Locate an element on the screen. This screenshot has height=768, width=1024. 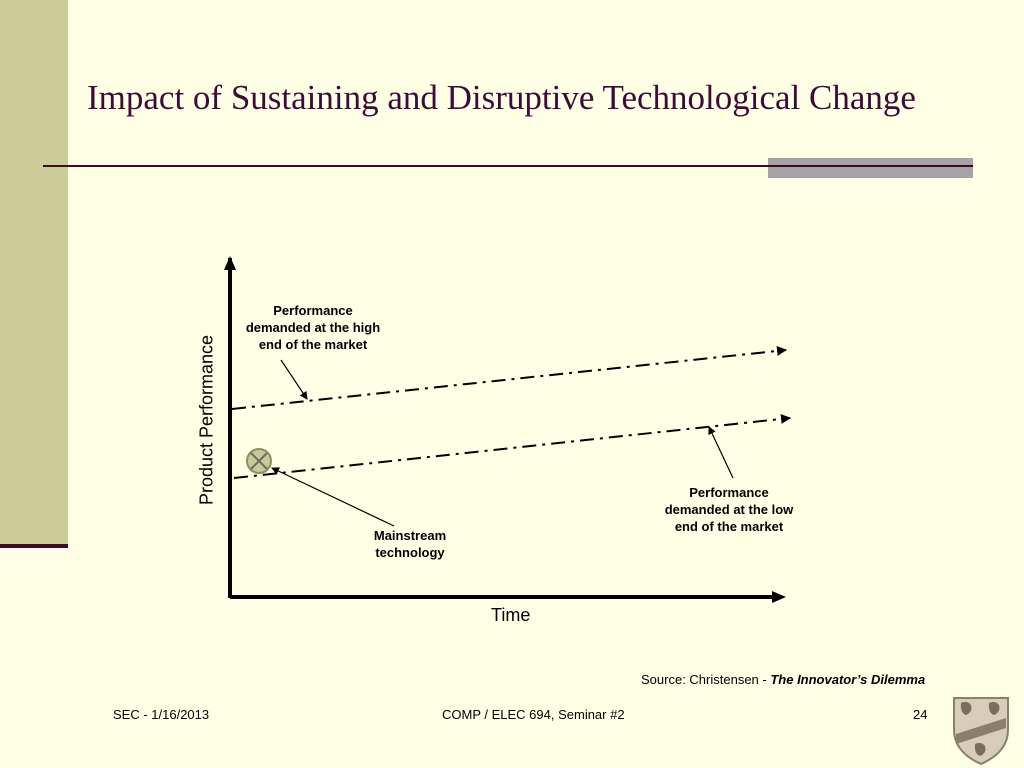
title-accent-bar is located at coordinates (870, 168).